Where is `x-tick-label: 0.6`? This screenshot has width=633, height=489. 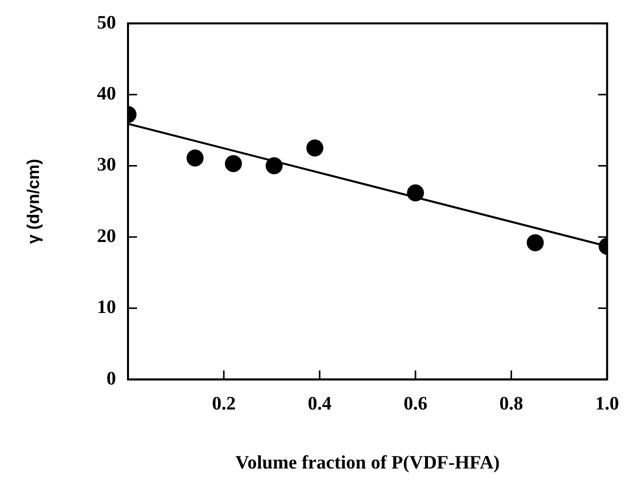
x-tick-label: 0.6 is located at coordinates (416, 404).